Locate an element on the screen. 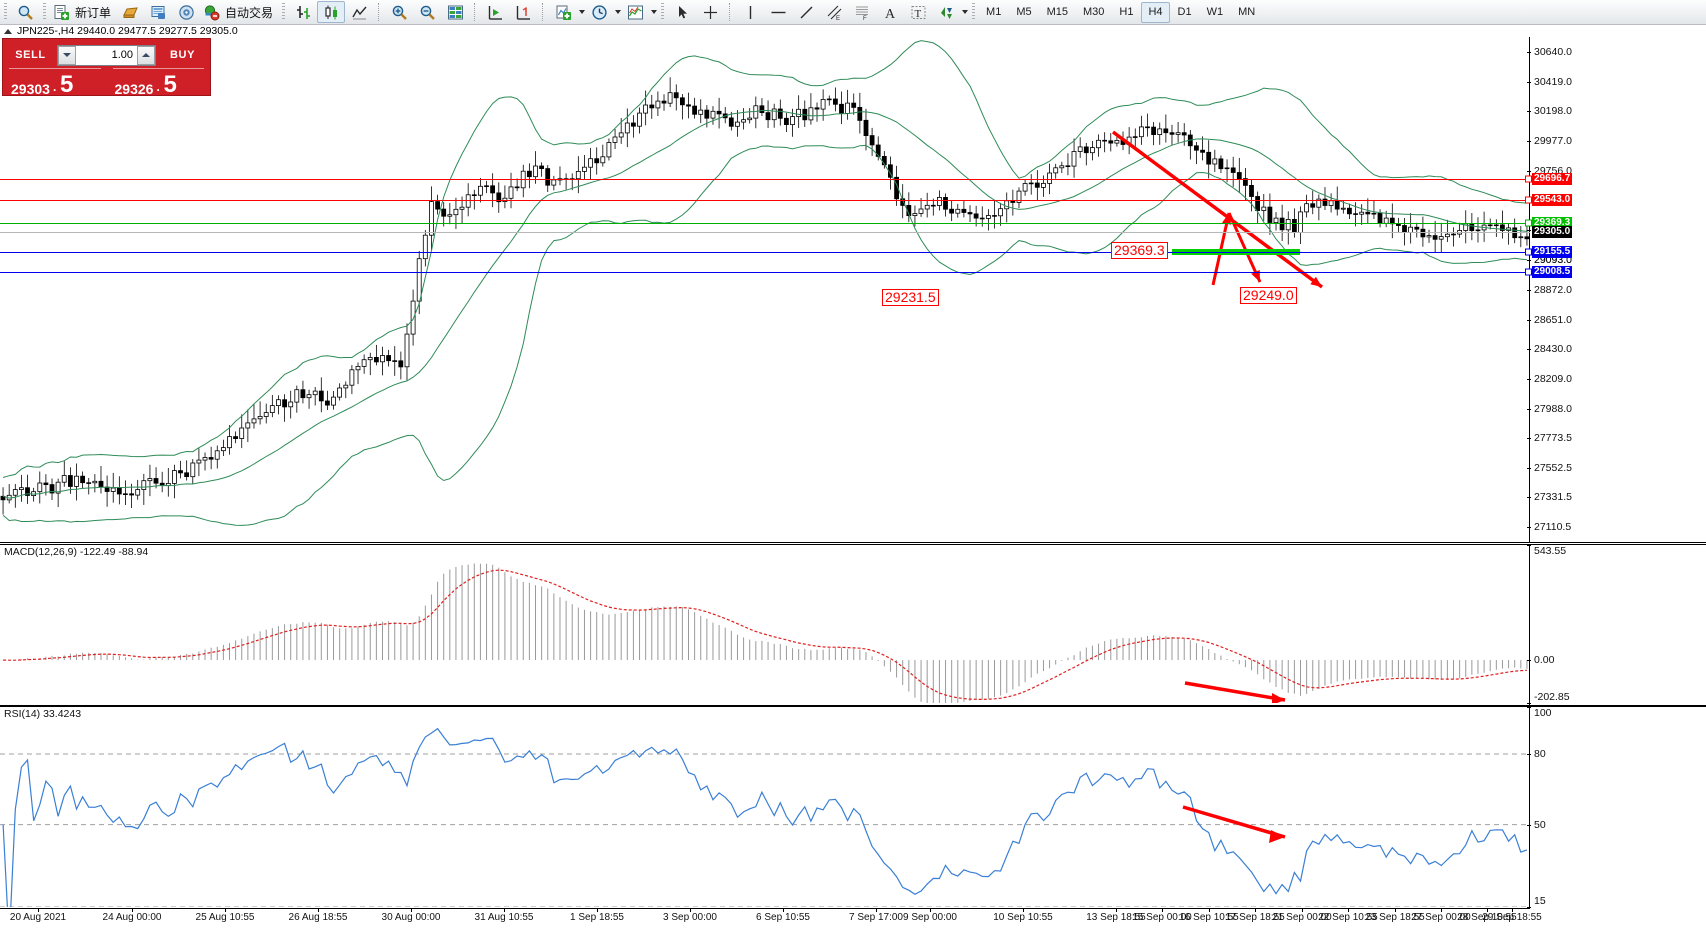  timeframe-w1: W1 is located at coordinates (1215, 11).